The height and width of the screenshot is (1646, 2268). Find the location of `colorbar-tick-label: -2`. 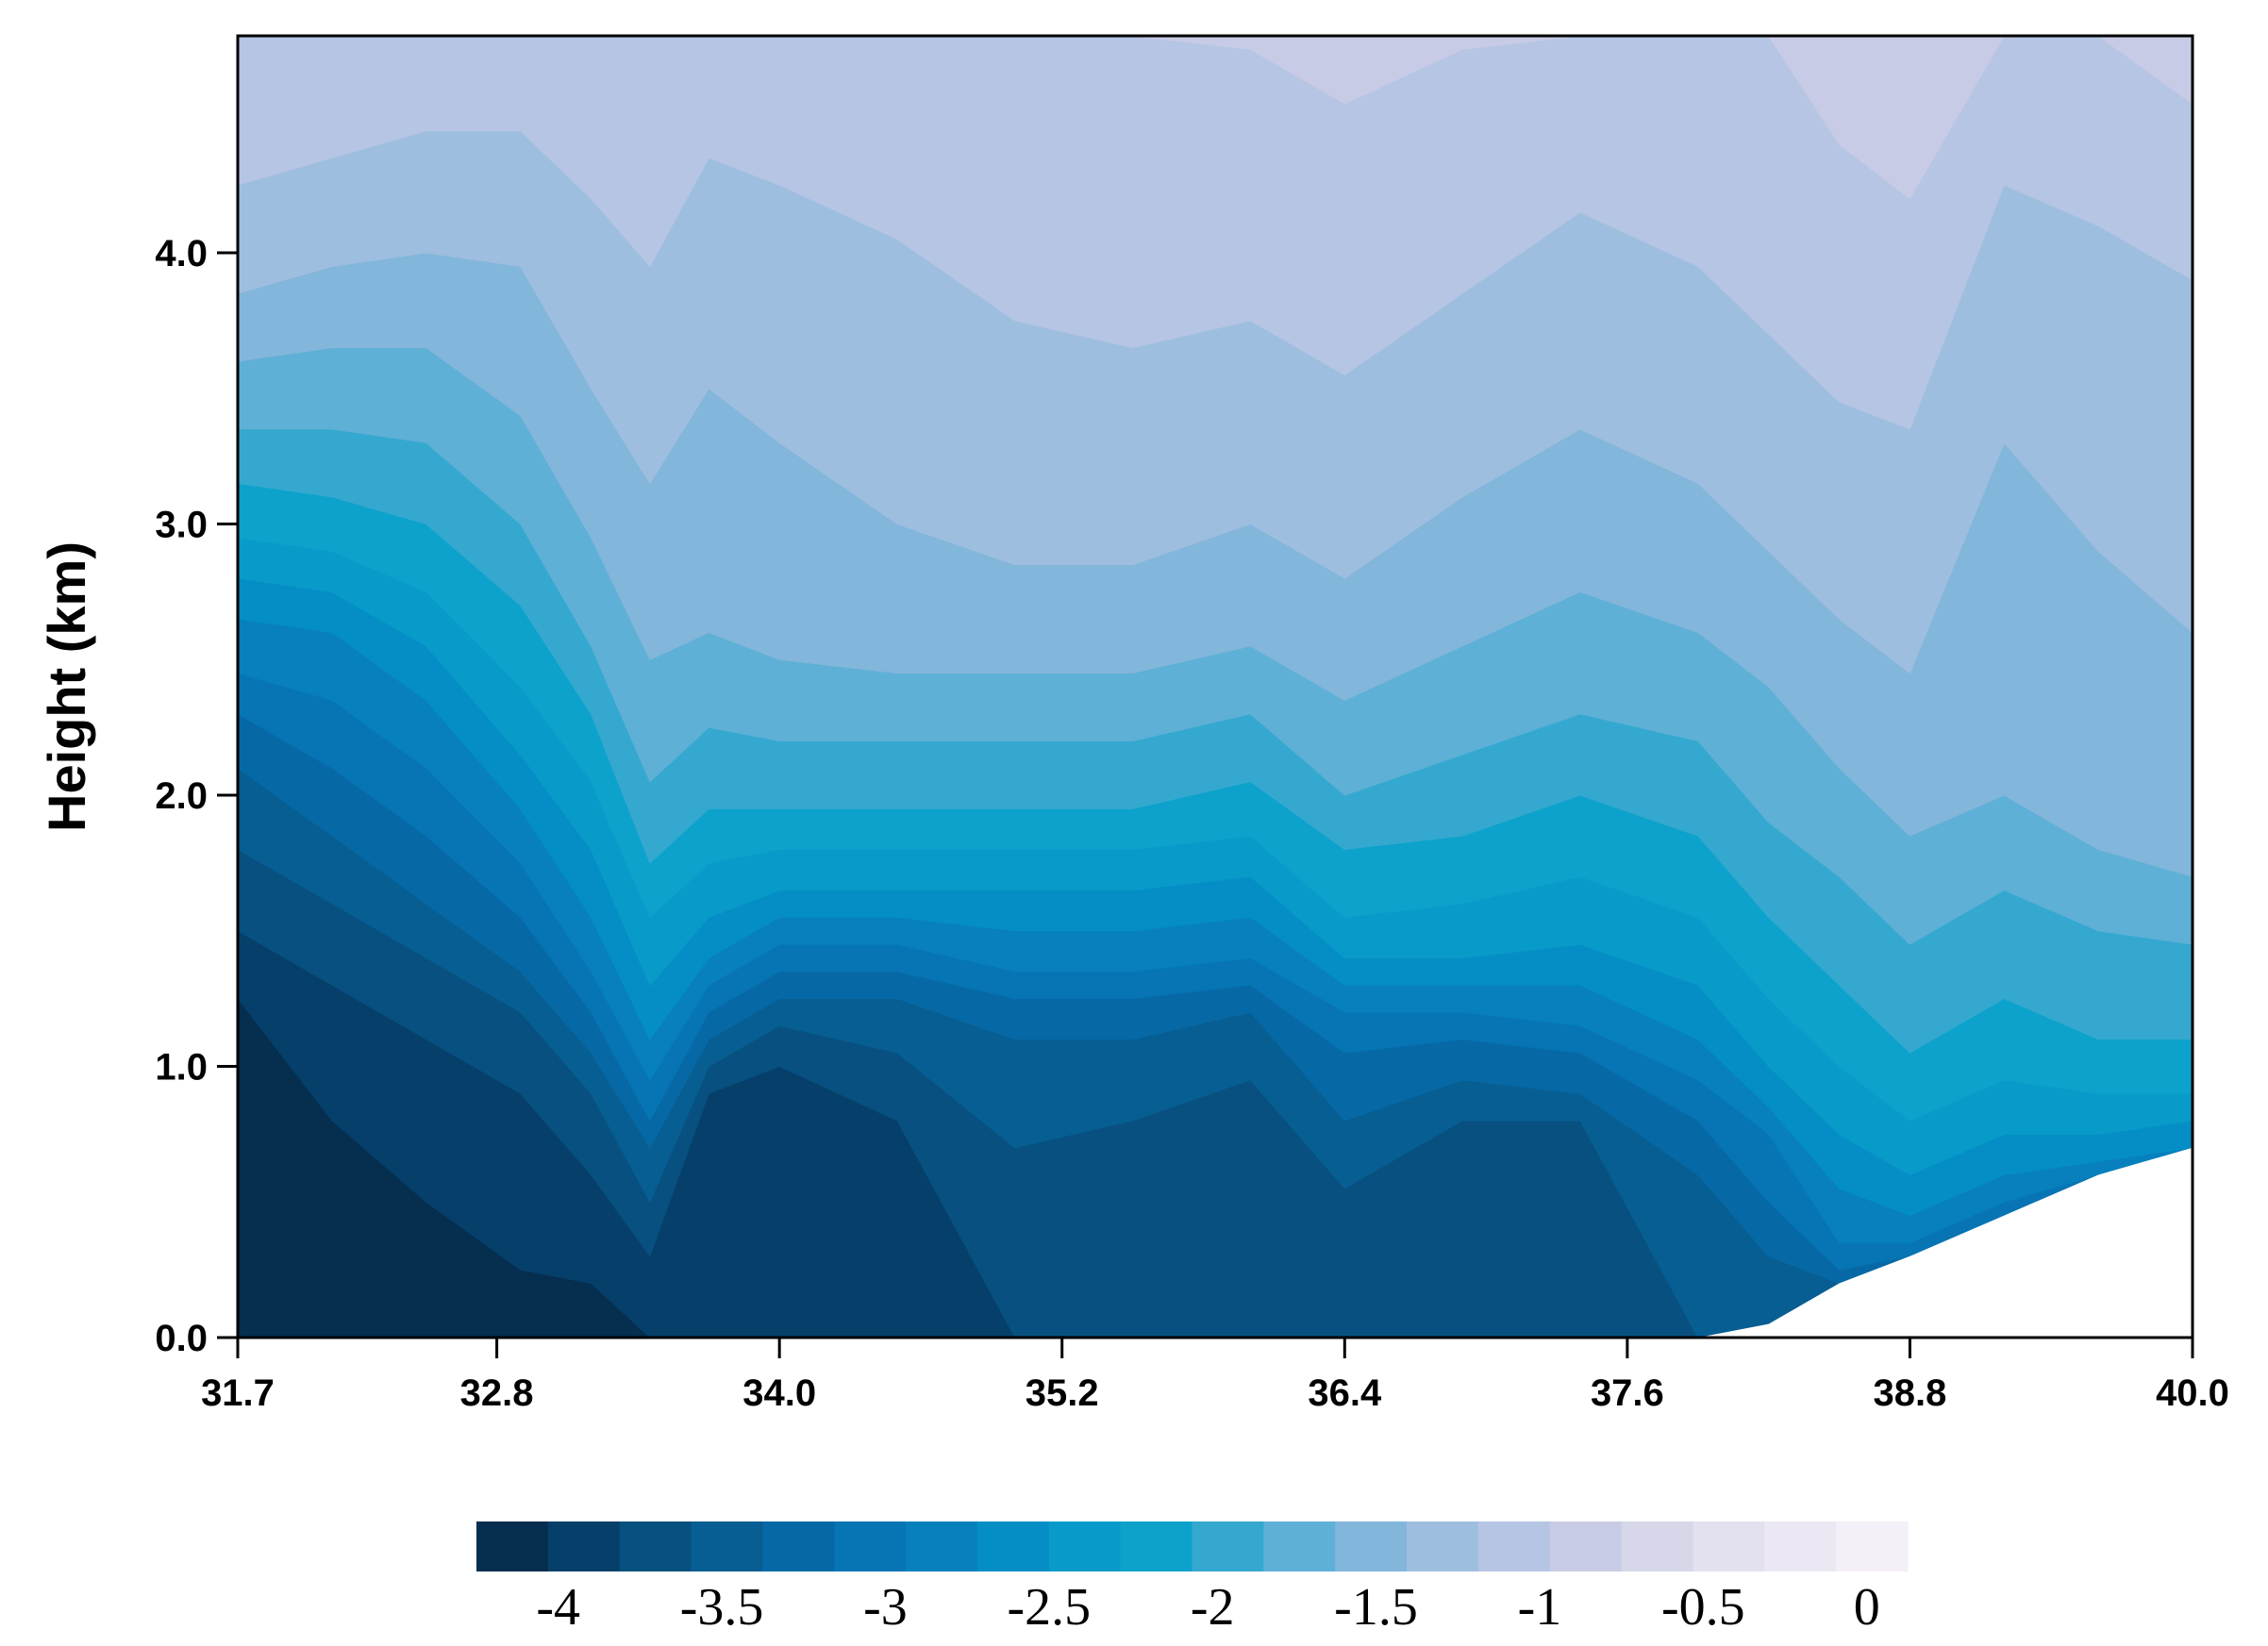

colorbar-tick-label: -2 is located at coordinates (1213, 1607).